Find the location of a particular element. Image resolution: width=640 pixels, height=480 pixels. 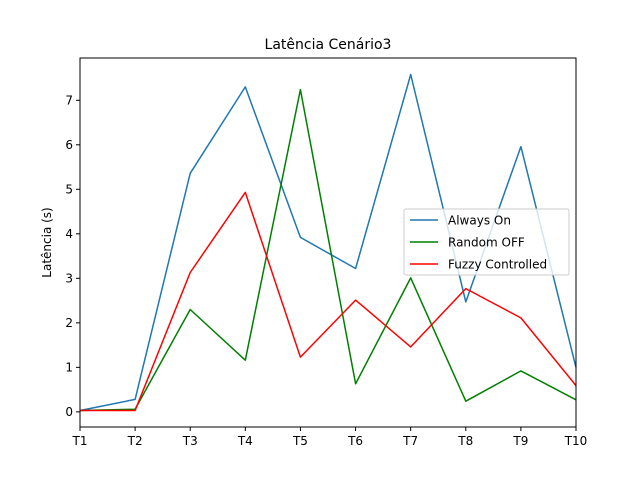

x-tick-label: T2 is located at coordinates (135, 441).